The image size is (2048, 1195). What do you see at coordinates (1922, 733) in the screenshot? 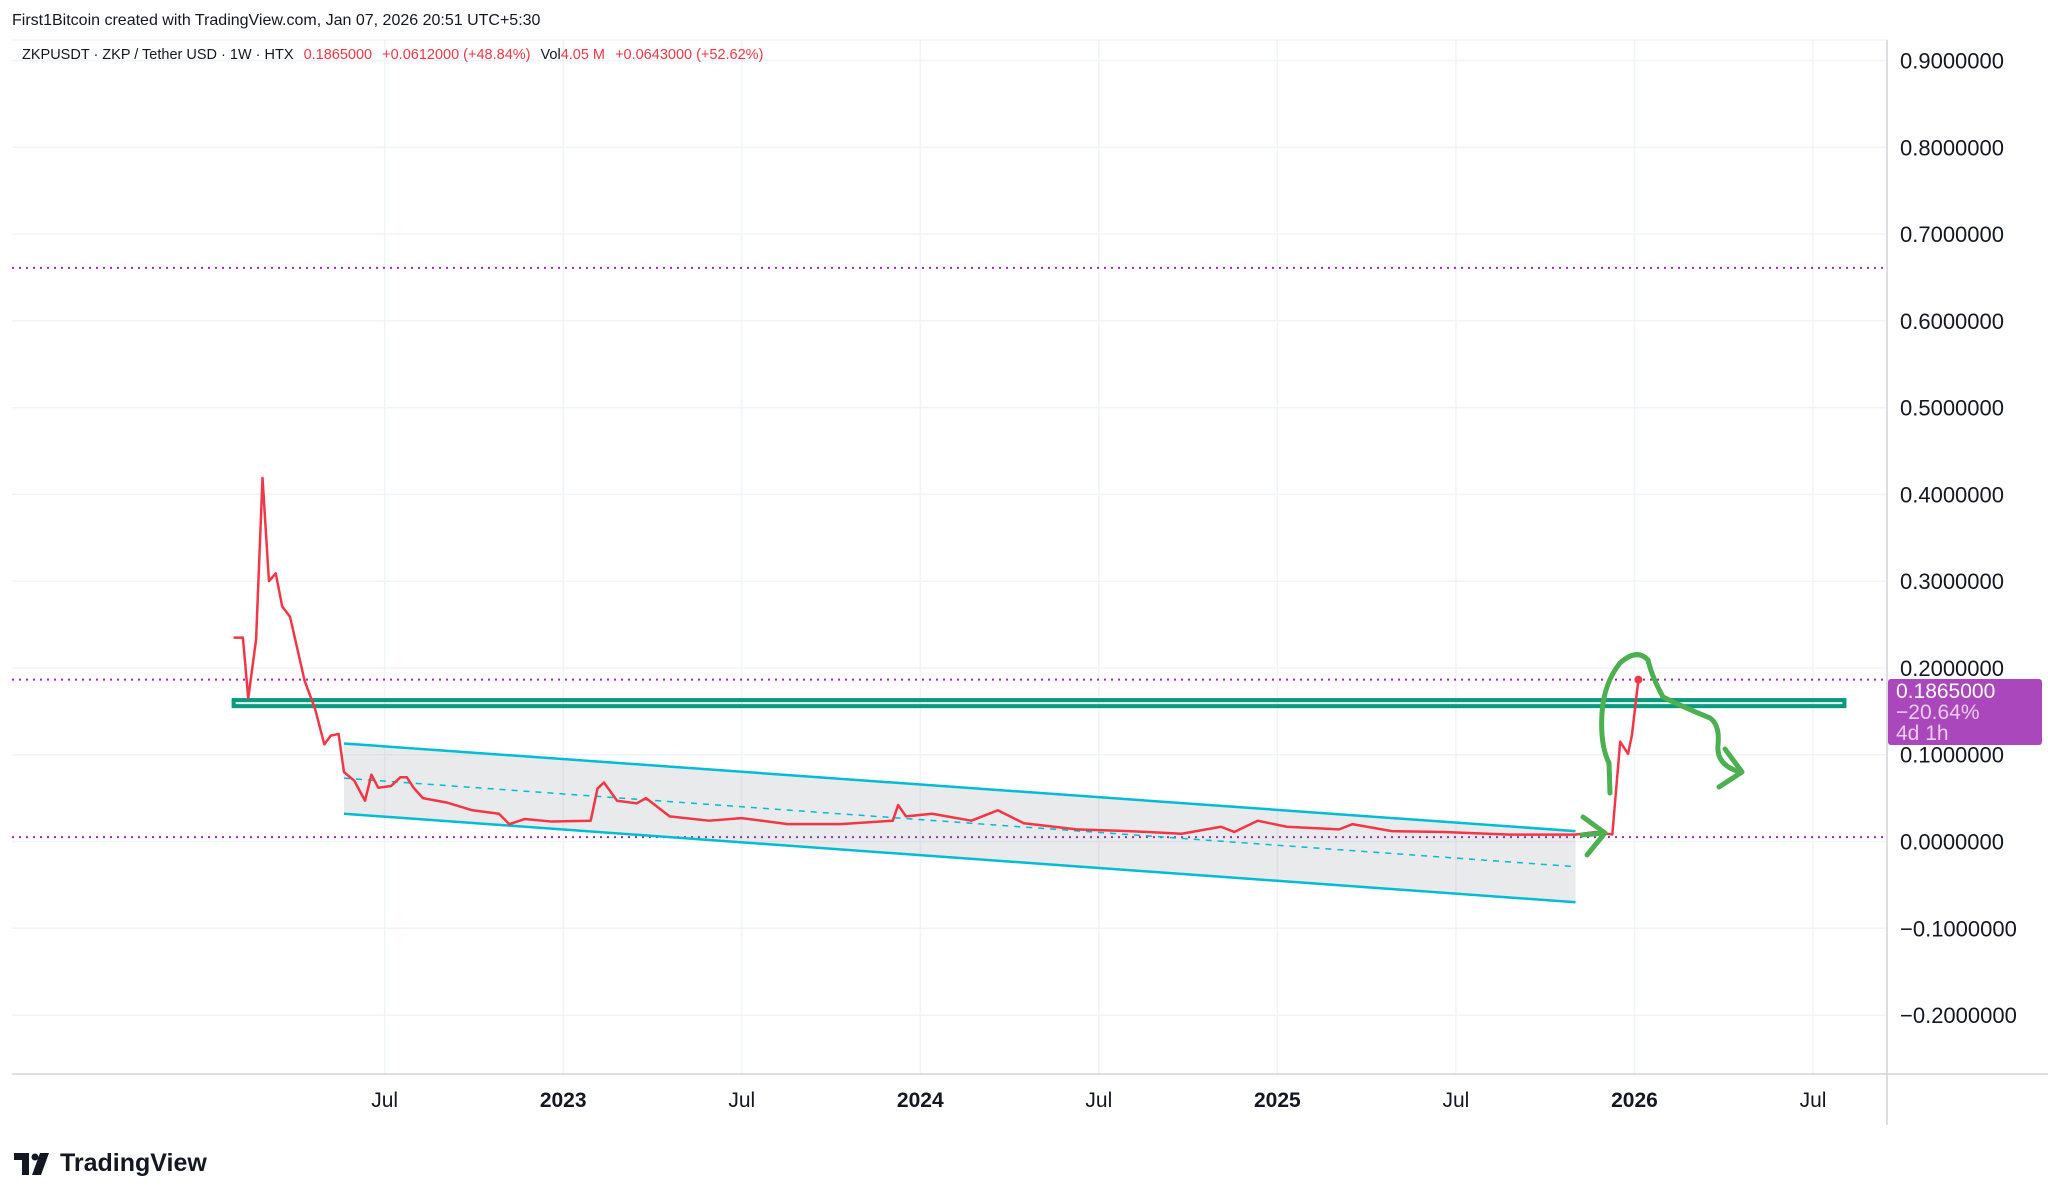
I see `bar-countdown: 4d 1h` at bounding box center [1922, 733].